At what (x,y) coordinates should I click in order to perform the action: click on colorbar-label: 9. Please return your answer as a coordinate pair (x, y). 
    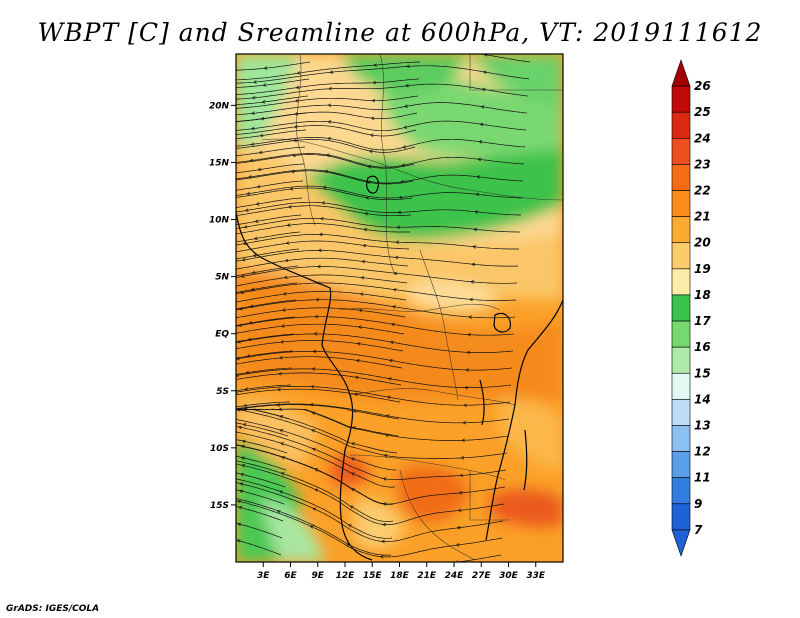
    Looking at the image, I should click on (698, 504).